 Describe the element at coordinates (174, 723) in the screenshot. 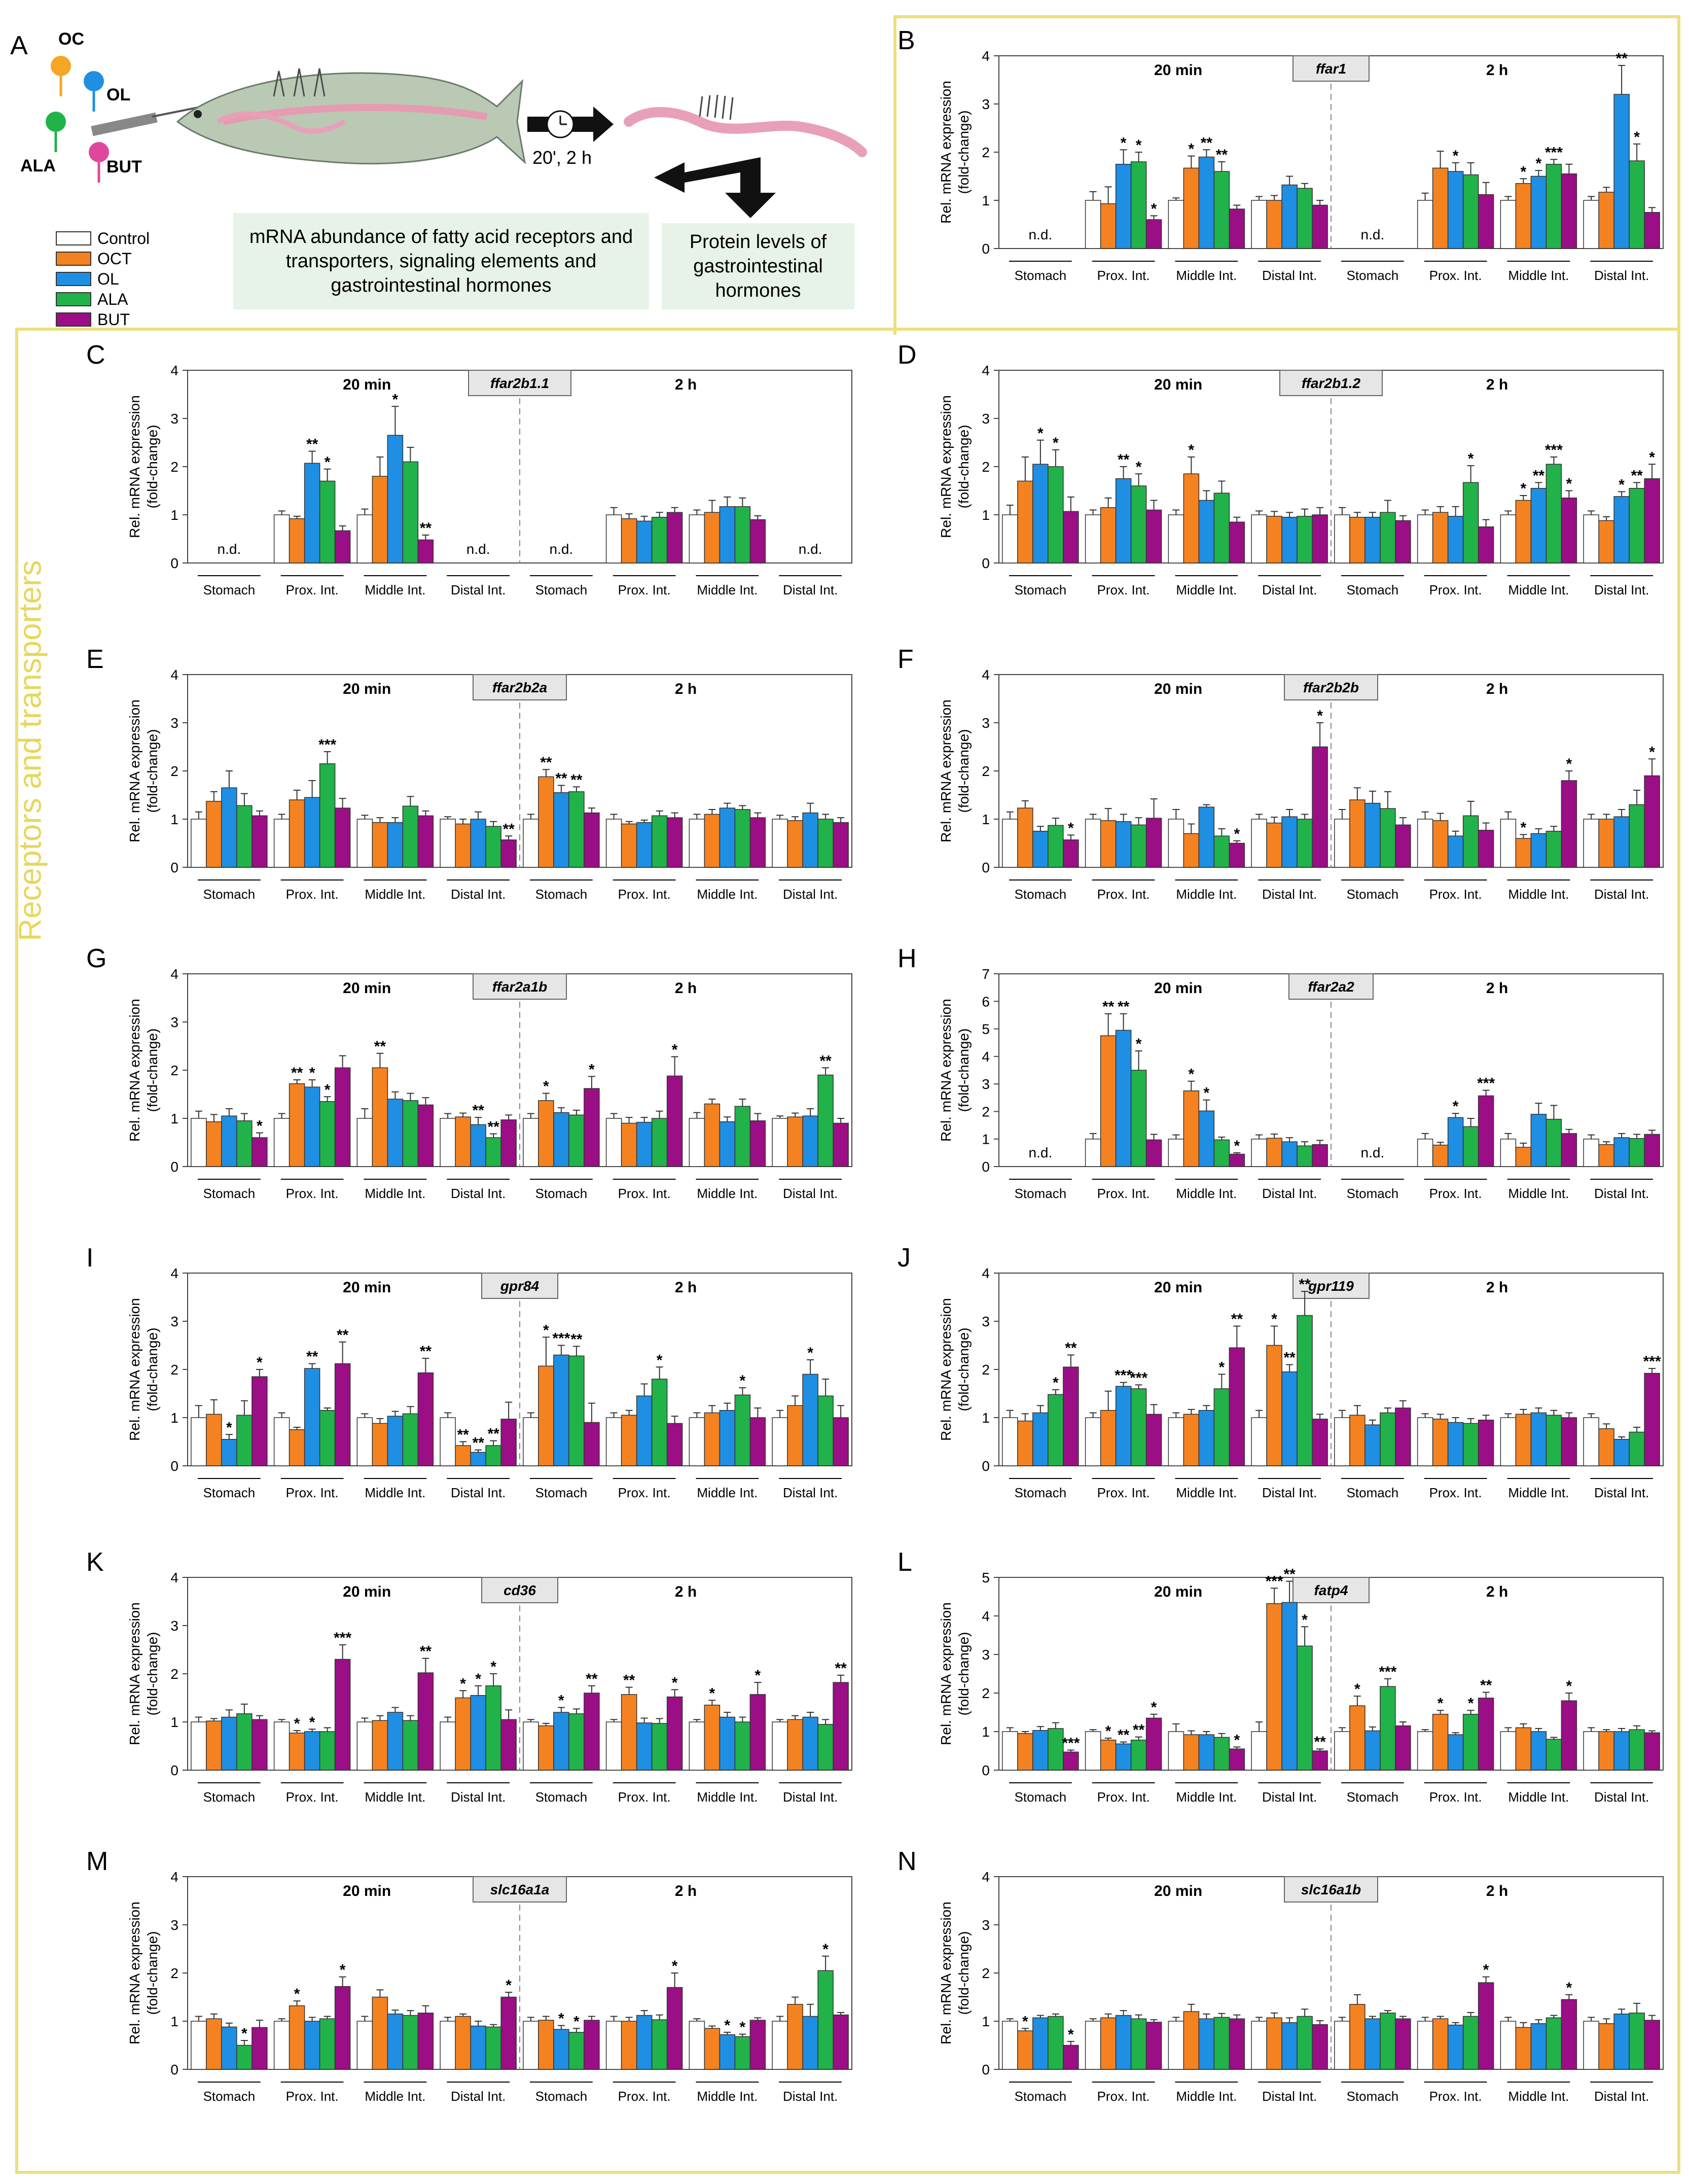

I see `y-tick-label: 3` at that location.